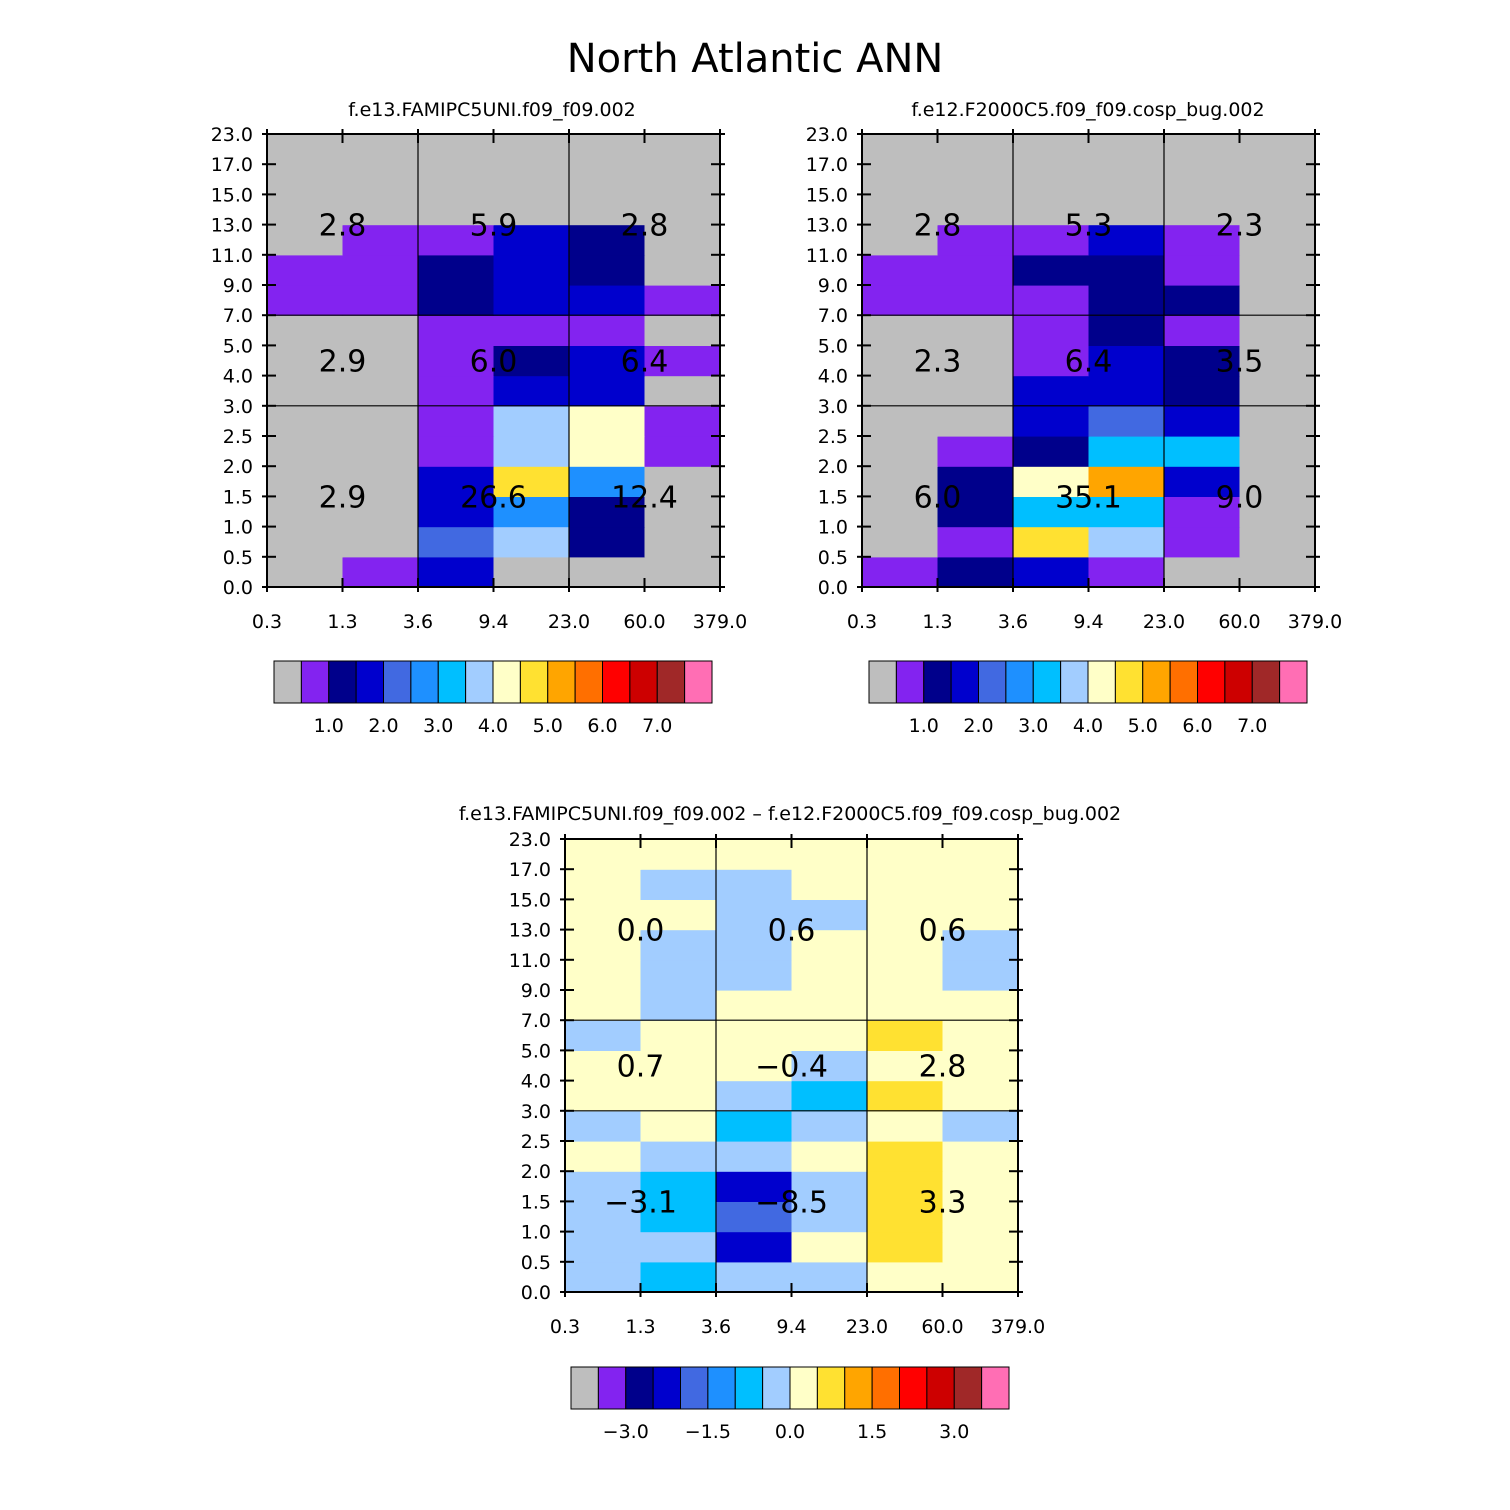 The image size is (1510, 1510). I want to click on colorbar-label: 4.0, so click(493, 726).